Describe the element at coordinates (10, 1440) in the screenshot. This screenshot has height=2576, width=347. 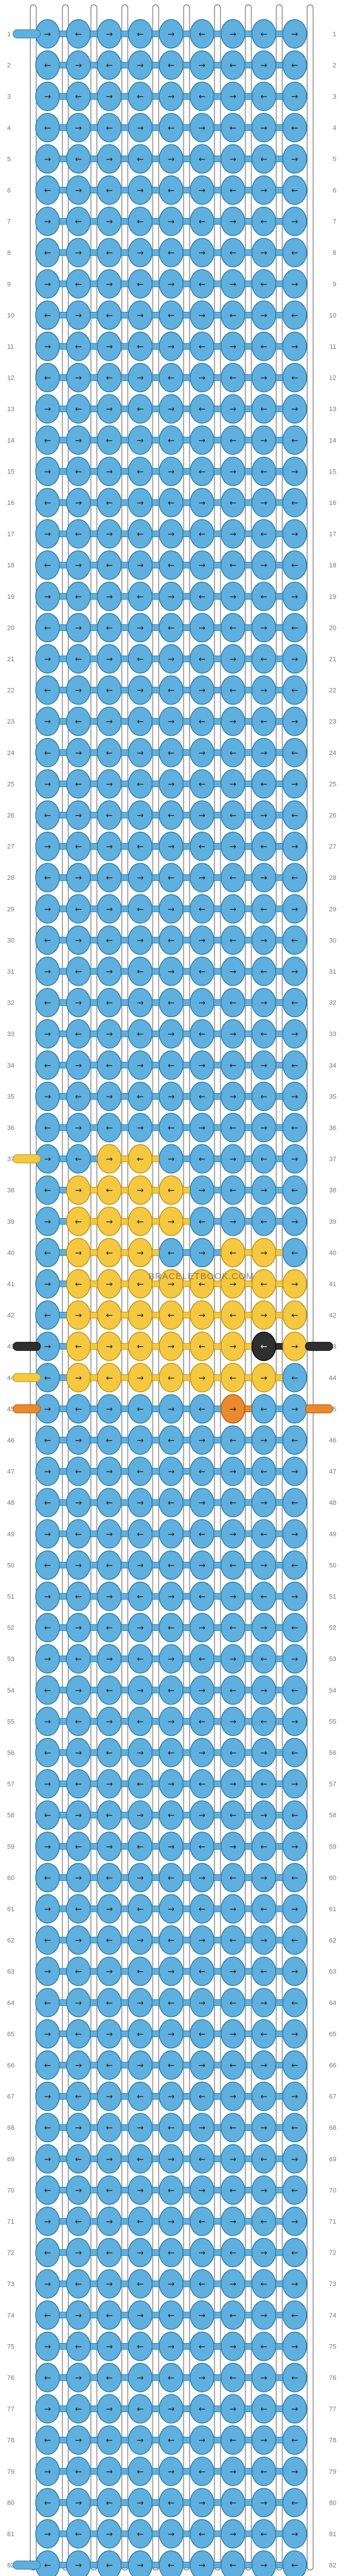
I see `row-label-left: 46` at that location.